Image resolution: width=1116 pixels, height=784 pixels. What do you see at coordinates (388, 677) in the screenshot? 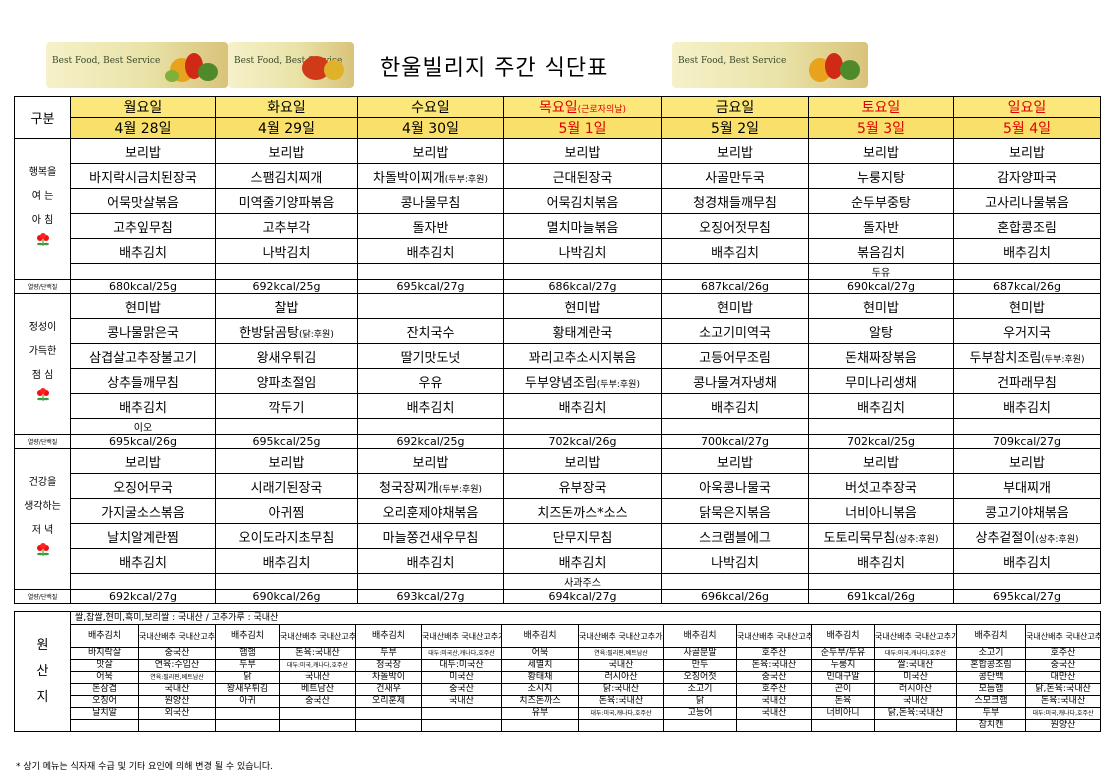
I see `origin-cell: 차돌박이` at bounding box center [388, 677].